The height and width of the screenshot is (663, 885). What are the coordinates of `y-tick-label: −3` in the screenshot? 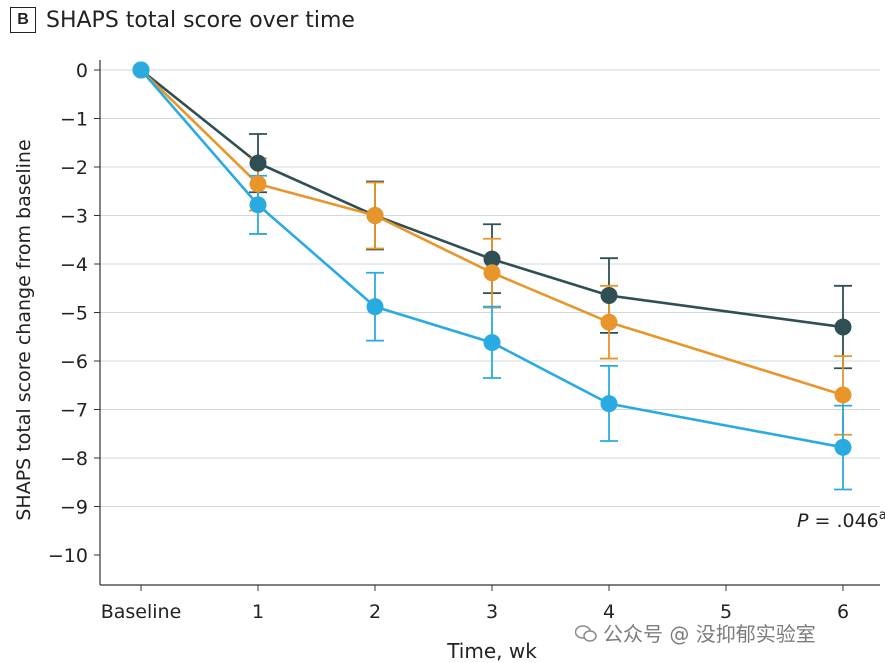 It's located at (74, 217).